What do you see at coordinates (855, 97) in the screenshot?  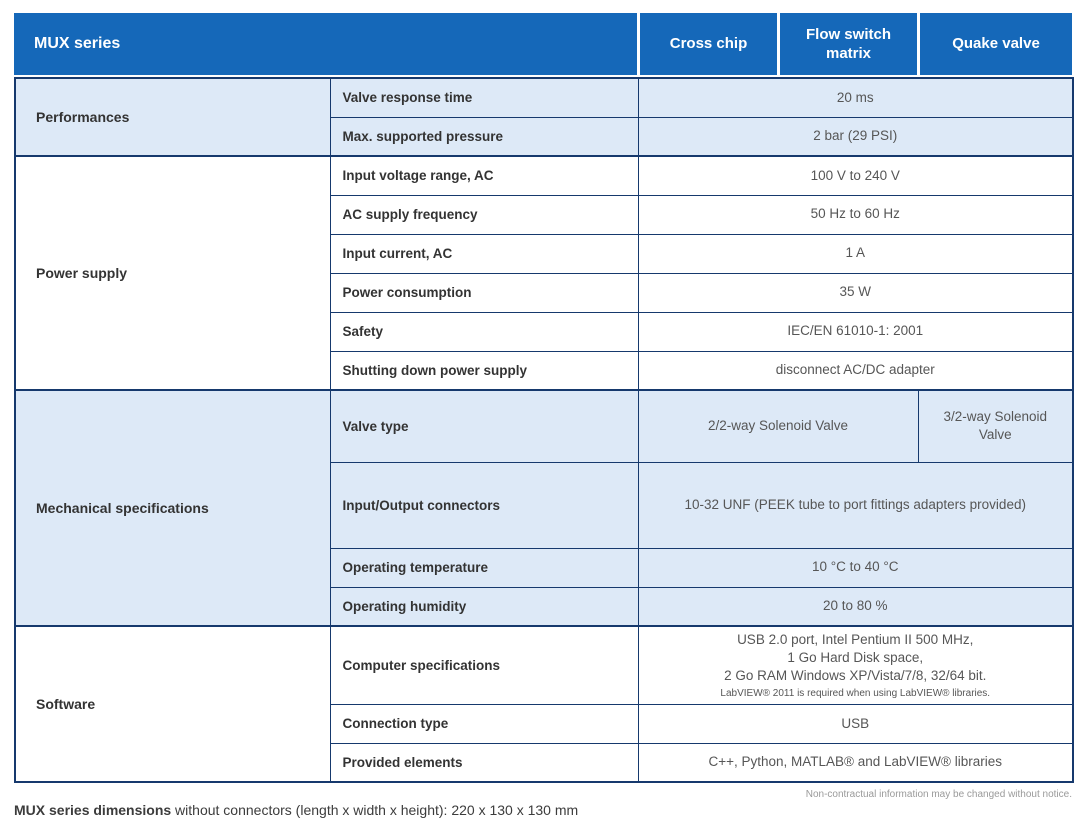 I see `spec-value: 20 ms` at bounding box center [855, 97].